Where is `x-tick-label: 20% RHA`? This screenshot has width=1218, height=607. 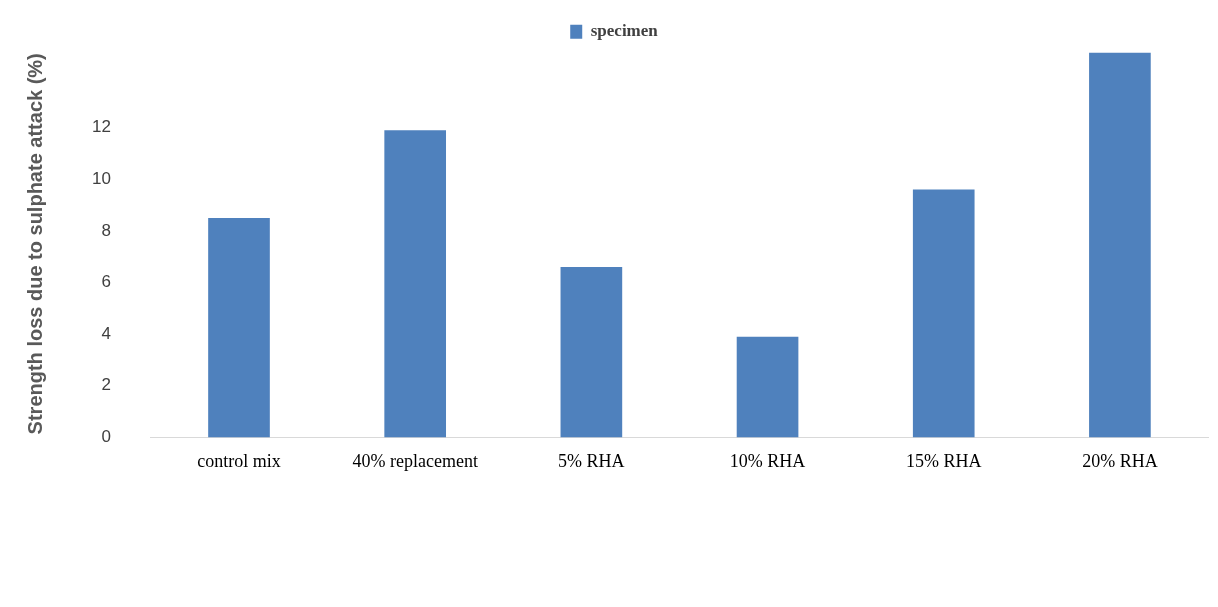
x-tick-label: 20% RHA is located at coordinates (1120, 460).